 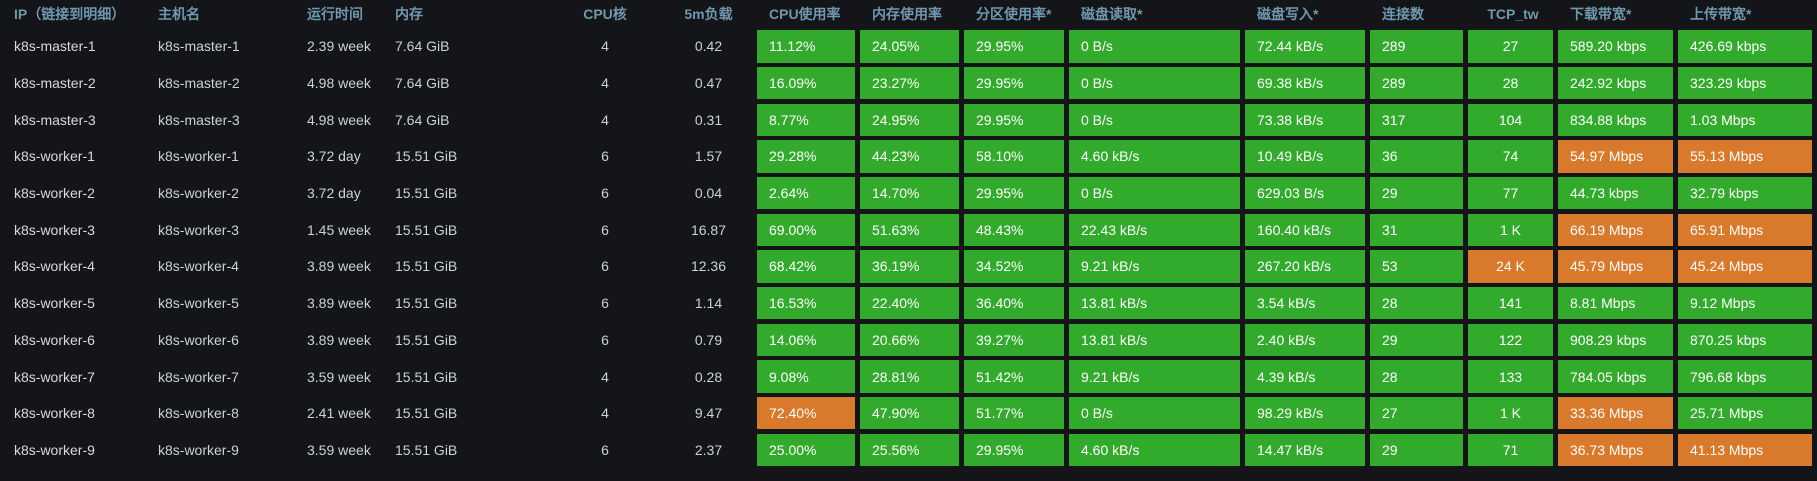 What do you see at coordinates (409, 14) in the screenshot?
I see `column-header-memory: 内存` at bounding box center [409, 14].